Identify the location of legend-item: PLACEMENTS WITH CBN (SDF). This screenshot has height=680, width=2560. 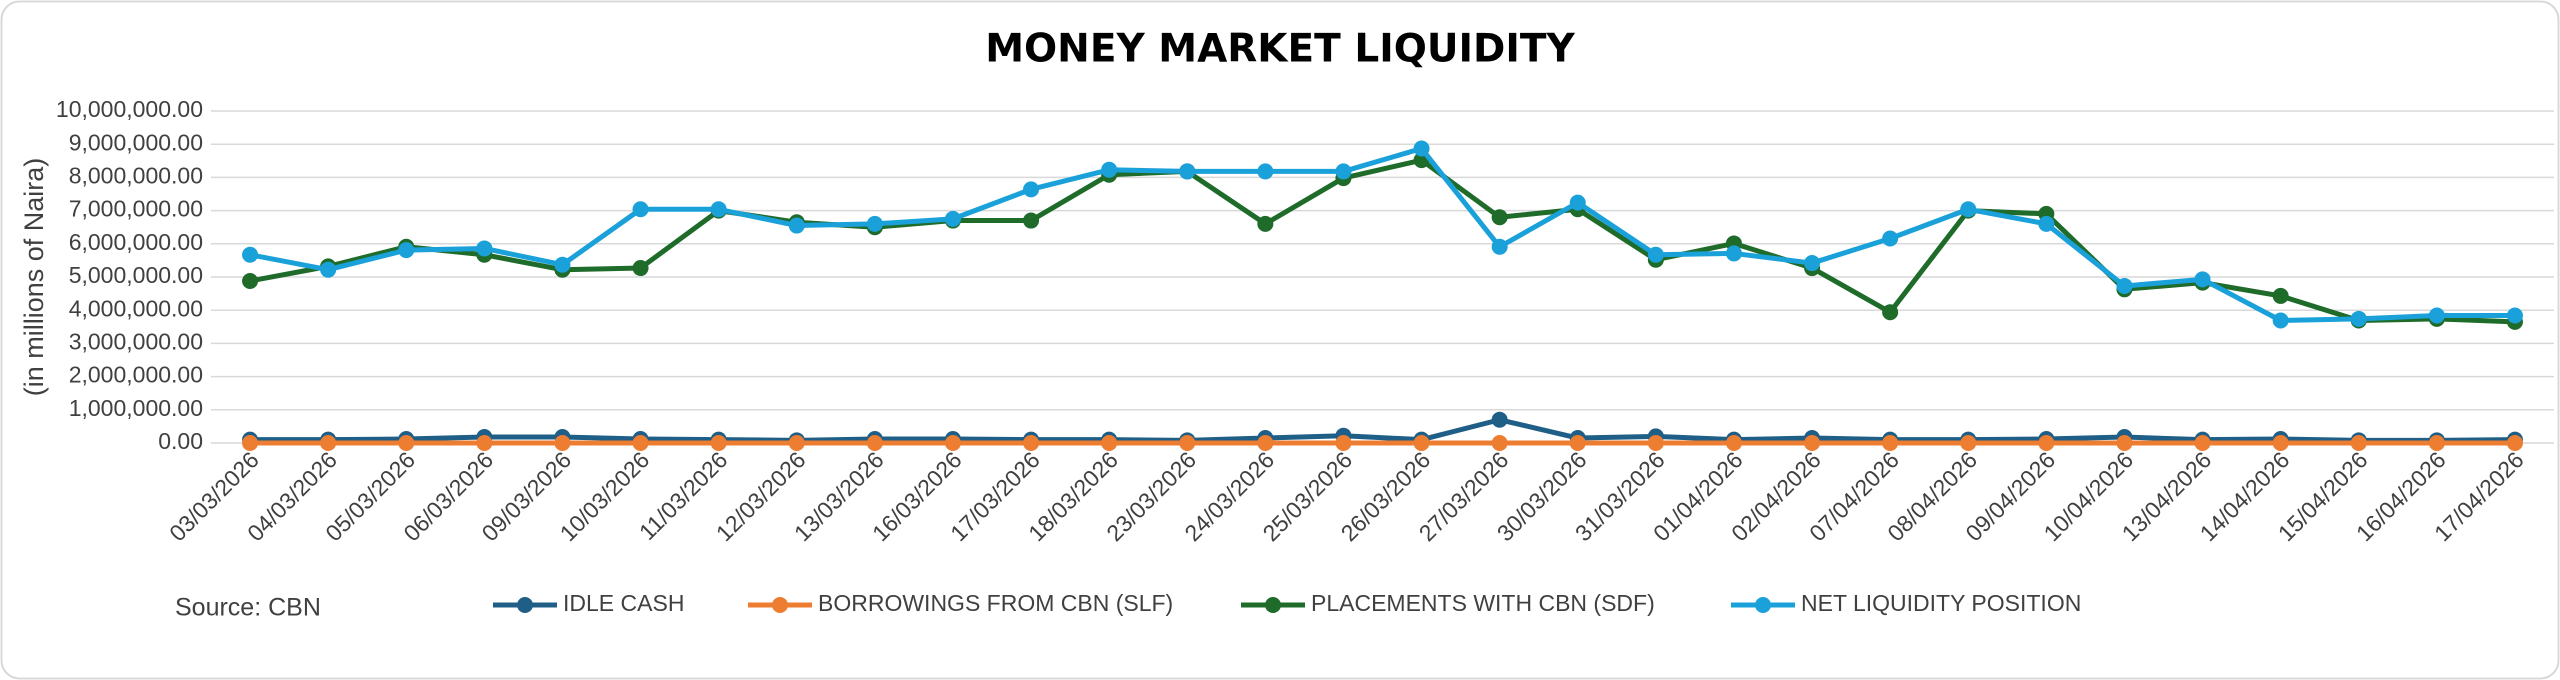
(1448, 603).